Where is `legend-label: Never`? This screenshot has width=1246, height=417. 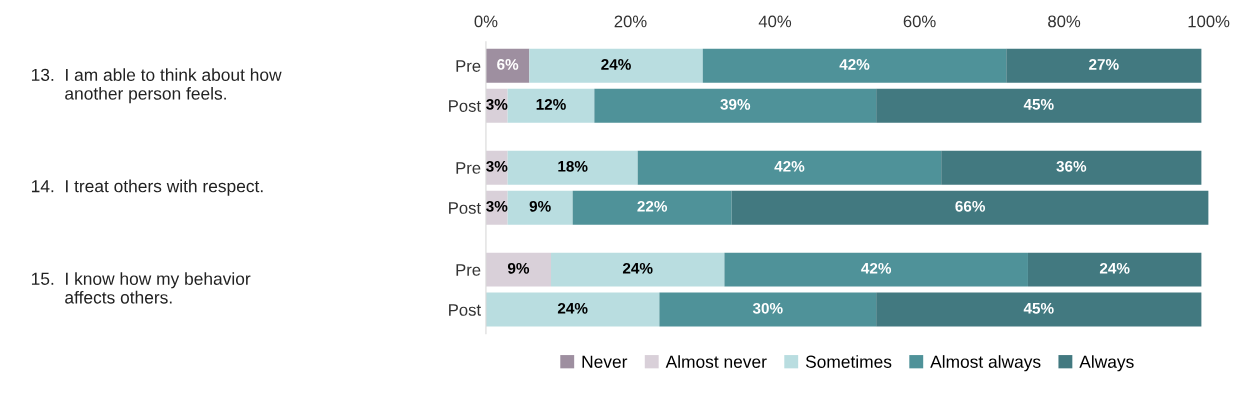 legend-label: Never is located at coordinates (605, 361).